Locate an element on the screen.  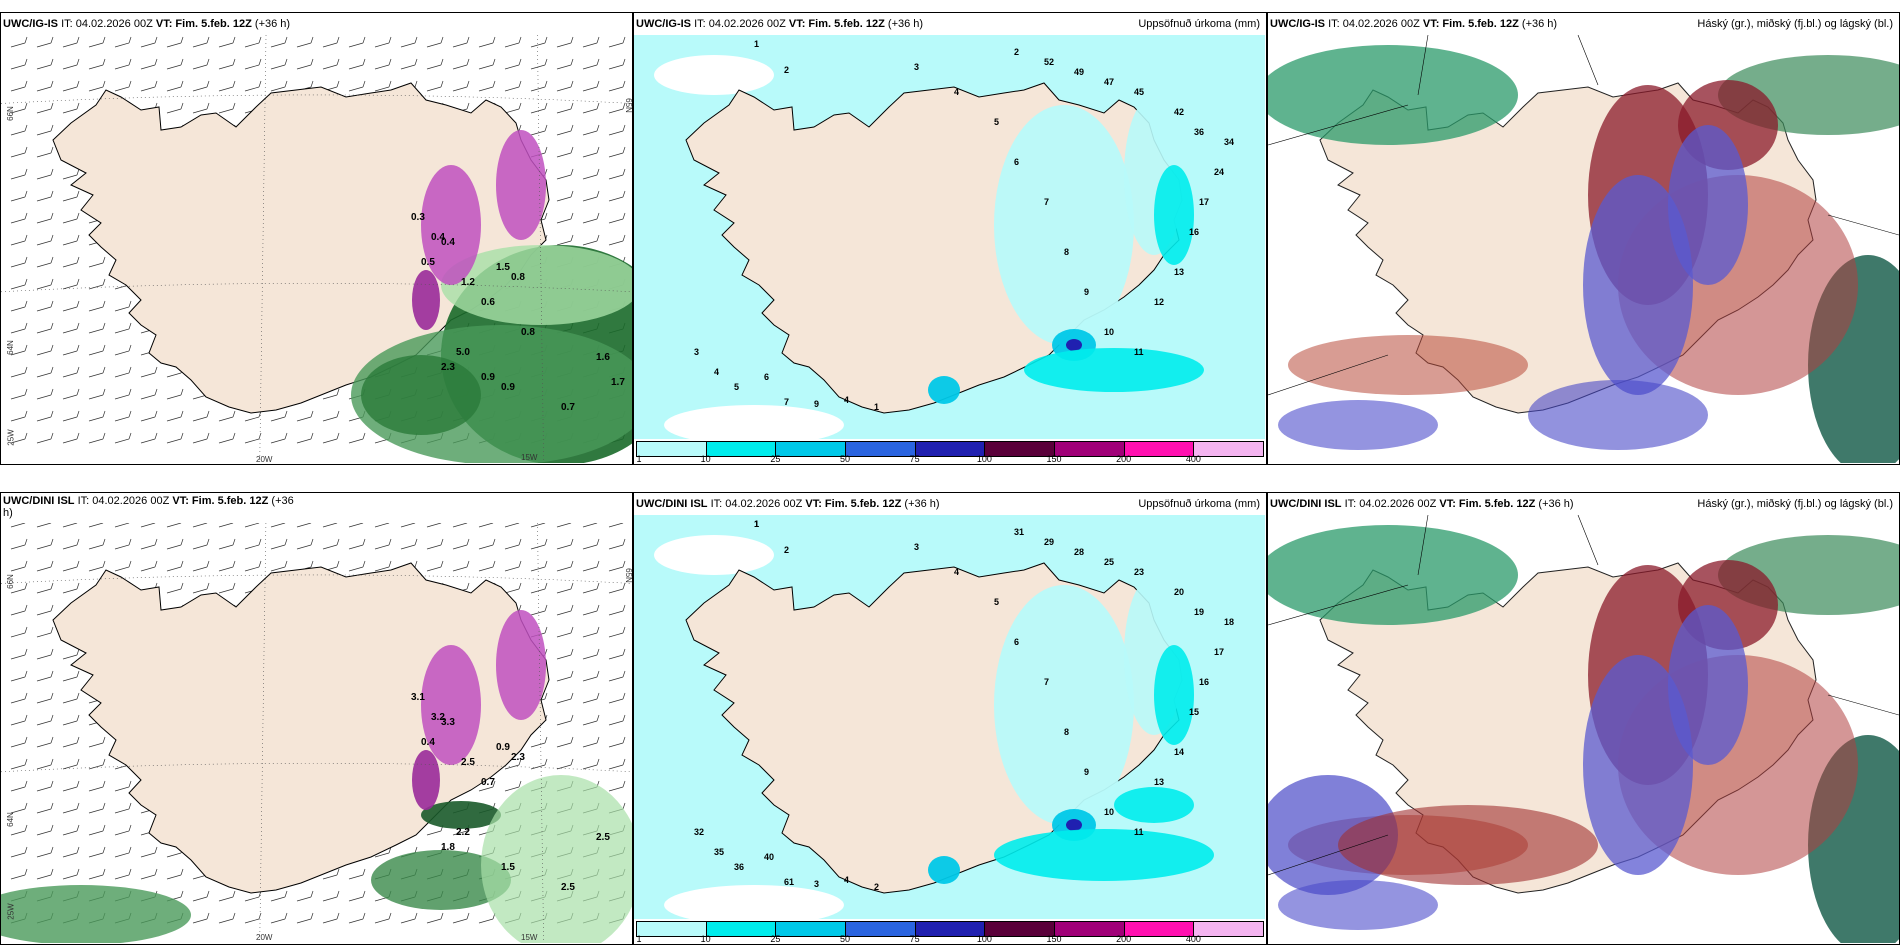
value-label: 1.6 is located at coordinates (603, 357).